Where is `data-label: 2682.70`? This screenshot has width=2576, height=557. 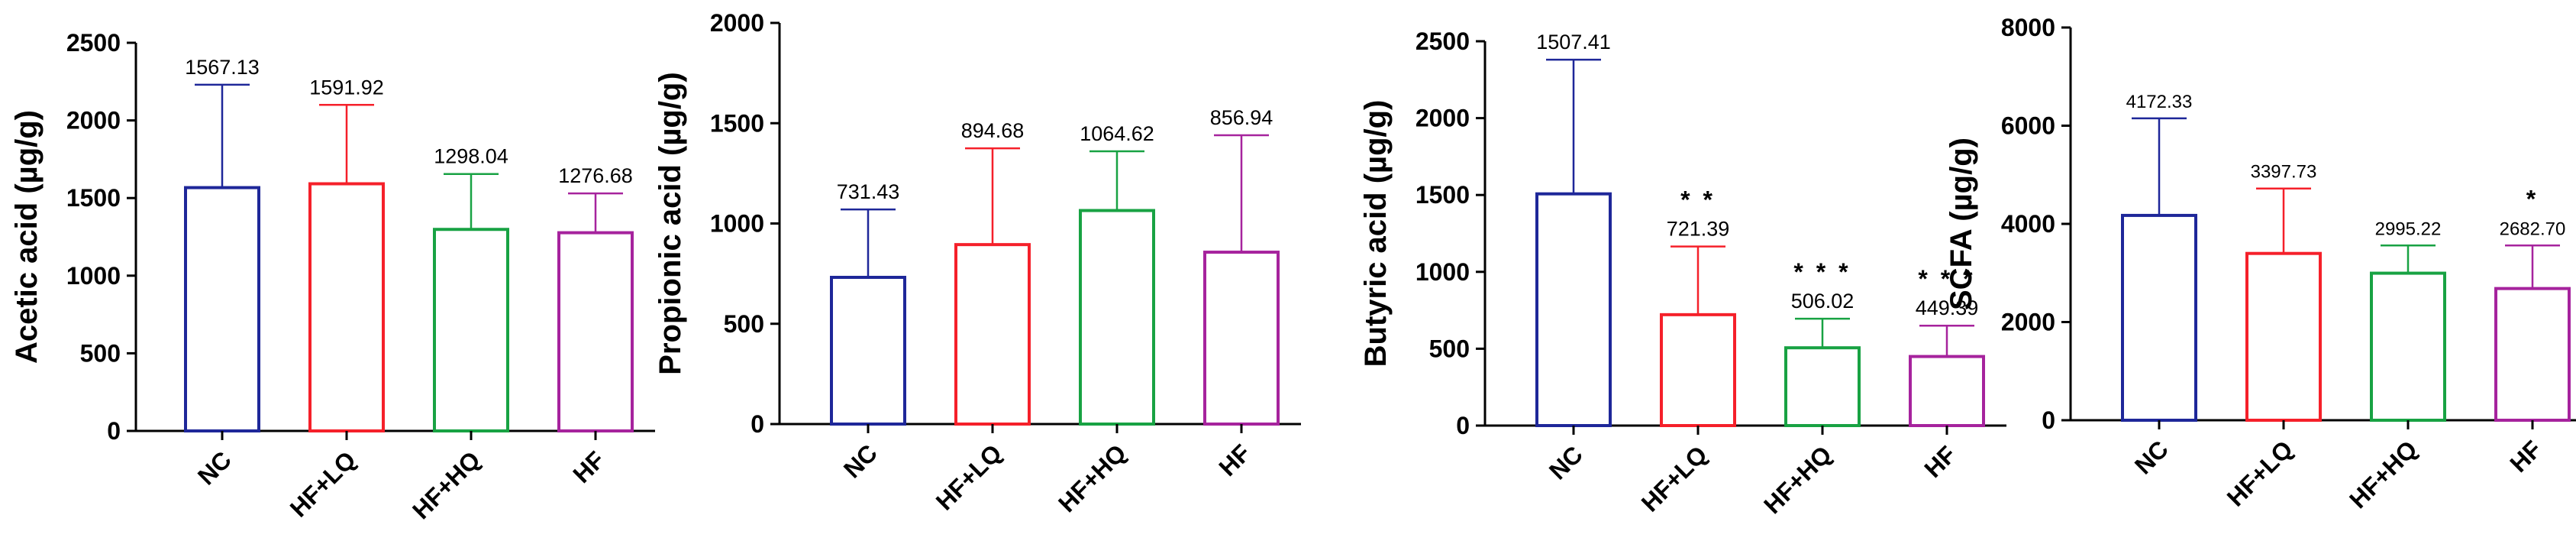
data-label: 2682.70 is located at coordinates (2533, 229).